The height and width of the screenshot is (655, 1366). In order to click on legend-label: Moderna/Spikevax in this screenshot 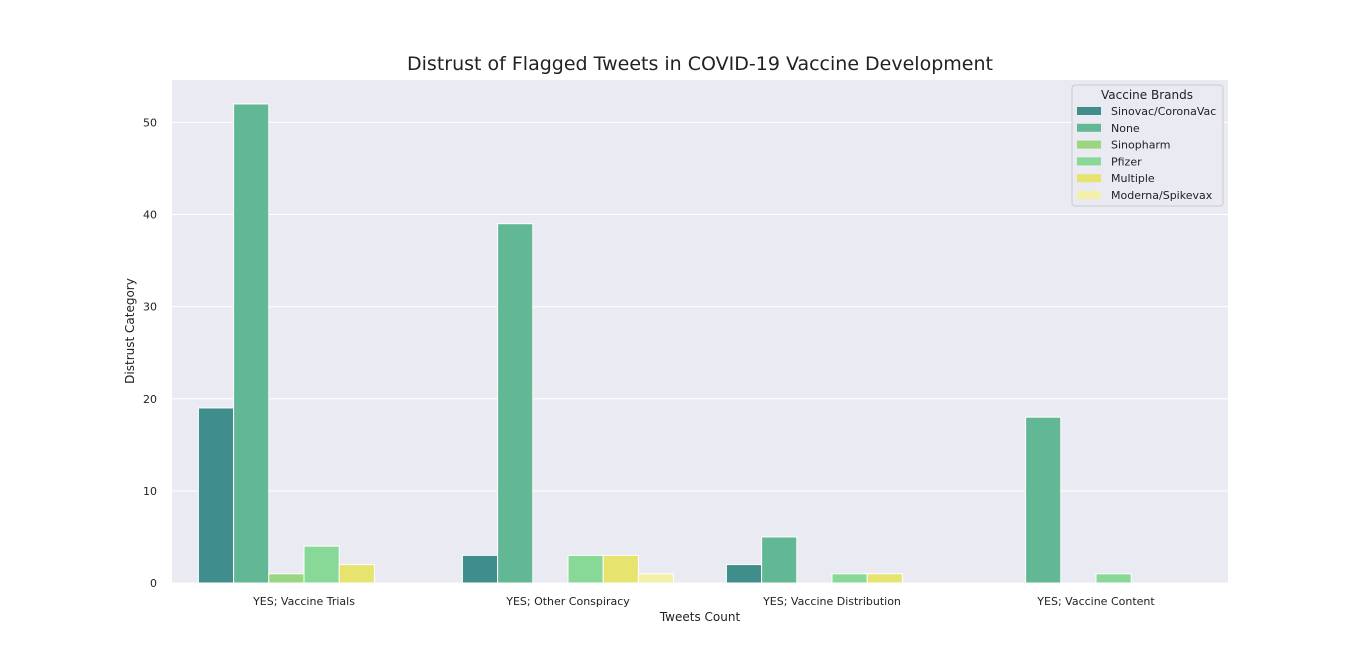, I will do `click(1162, 195)`.